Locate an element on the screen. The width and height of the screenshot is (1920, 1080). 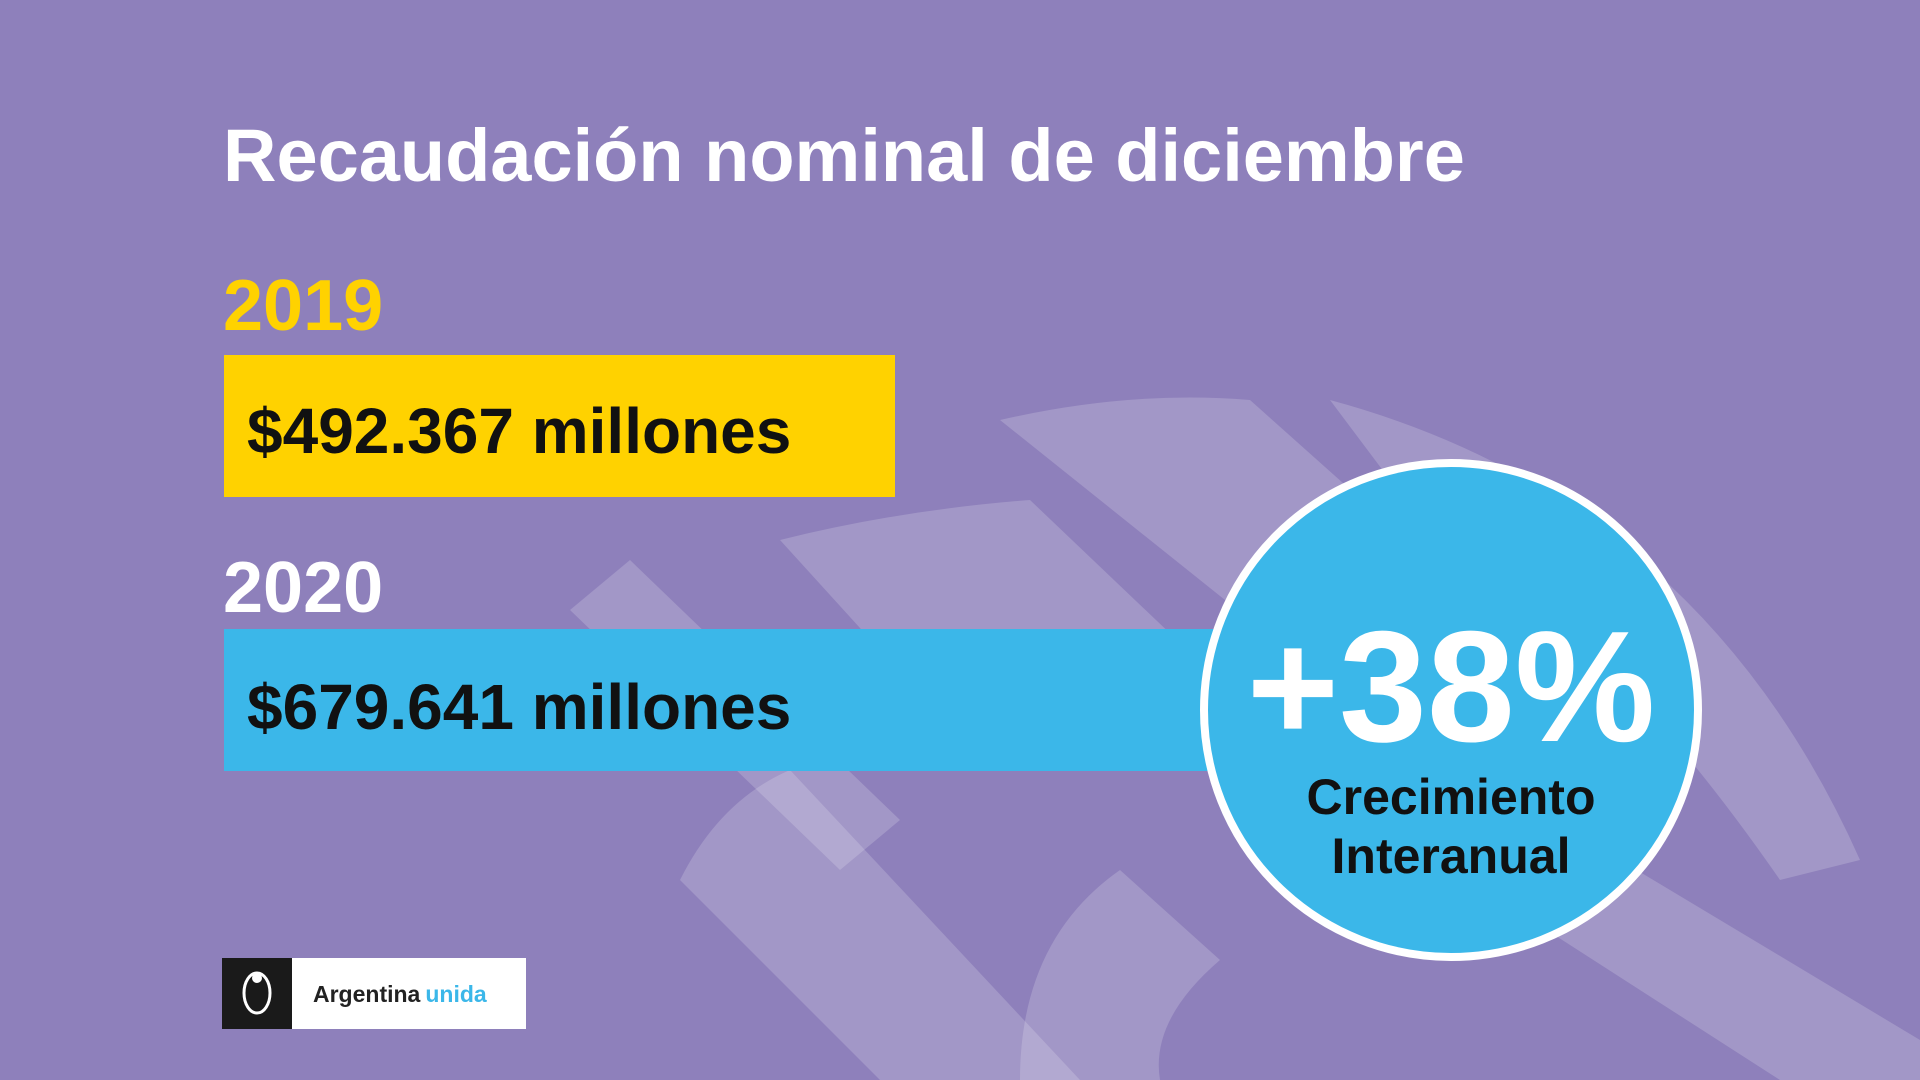
logo-text: Argentina unida is located at coordinates (400, 994).